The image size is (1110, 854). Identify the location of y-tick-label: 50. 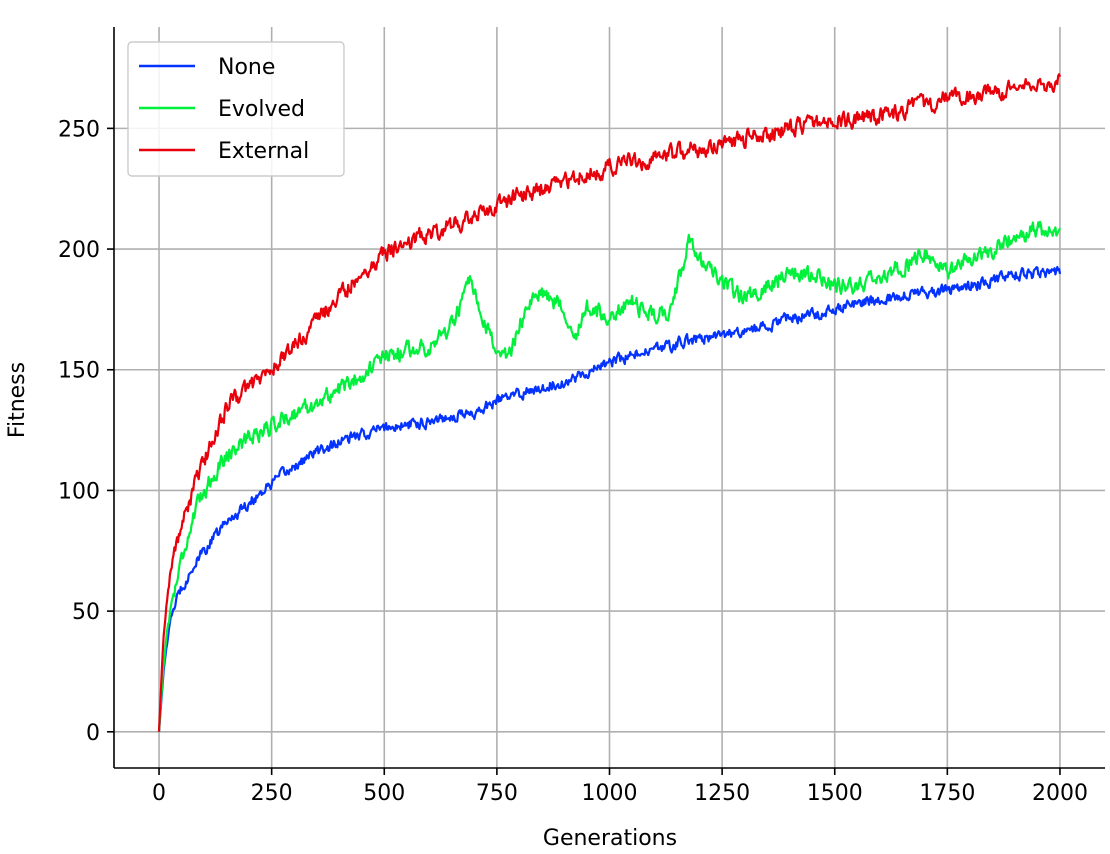
(86, 612).